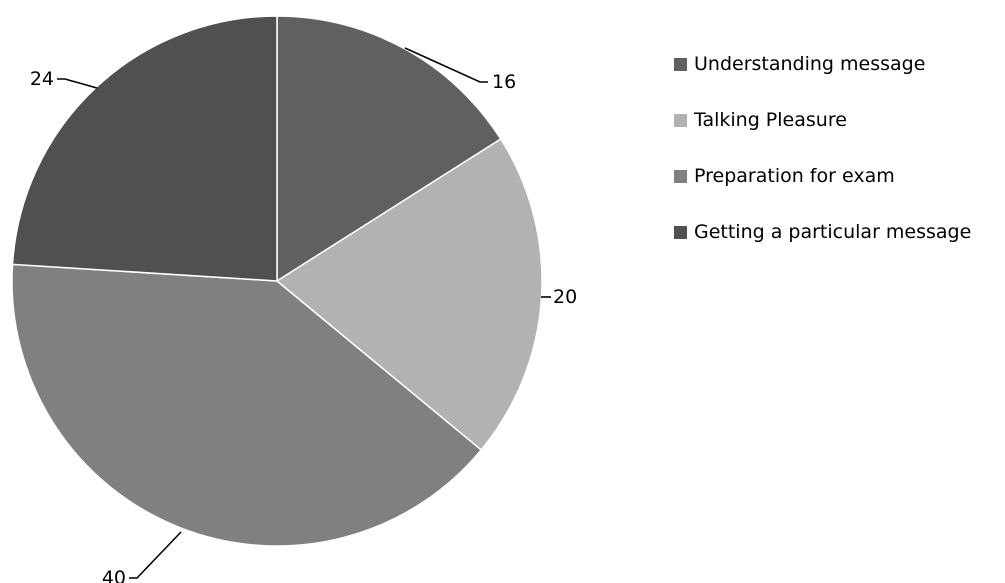 The image size is (1005, 583). What do you see at coordinates (504, 82) in the screenshot?
I see `data-label: 16` at bounding box center [504, 82].